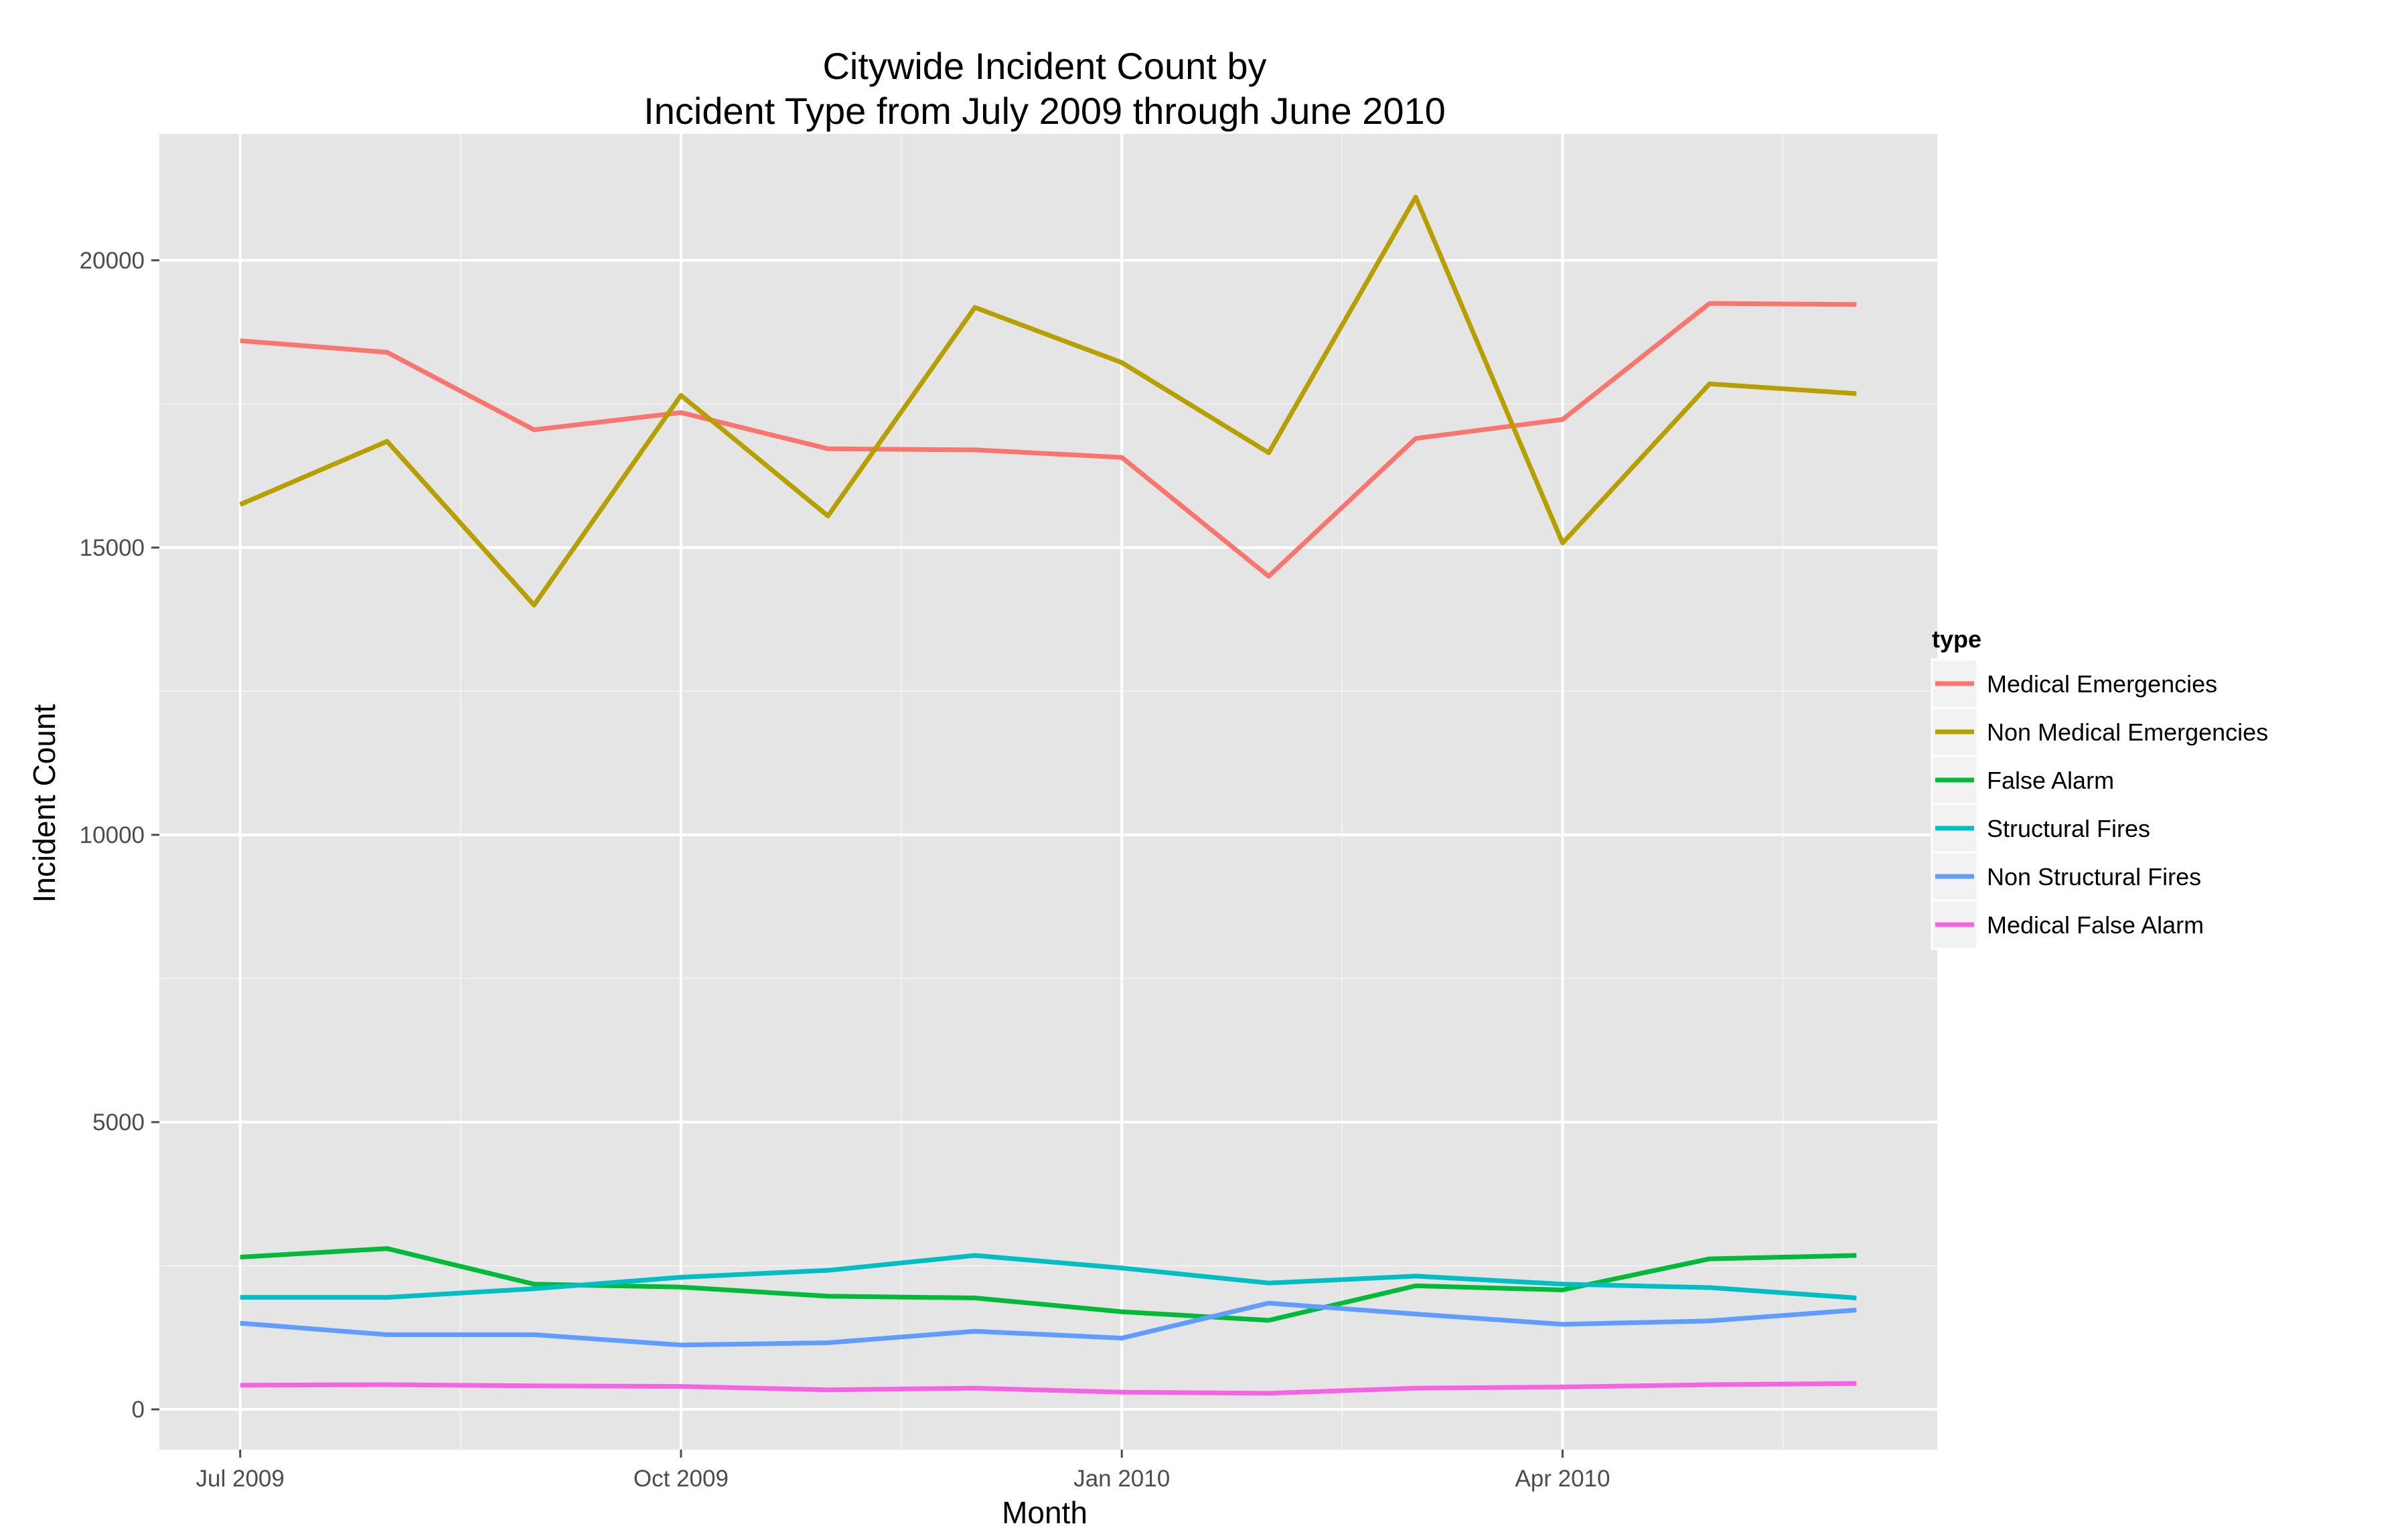  I want to click on x-axis-title: Month, so click(1044, 1513).